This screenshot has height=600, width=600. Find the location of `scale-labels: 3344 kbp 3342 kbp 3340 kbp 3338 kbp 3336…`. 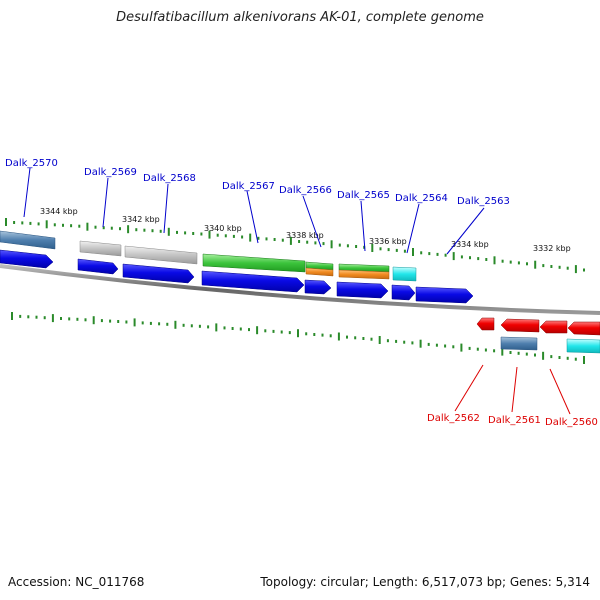

scale-labels: 3344 kbp 3342 kbp 3340 kbp 3338 kbp 3336… is located at coordinates (305, 230).